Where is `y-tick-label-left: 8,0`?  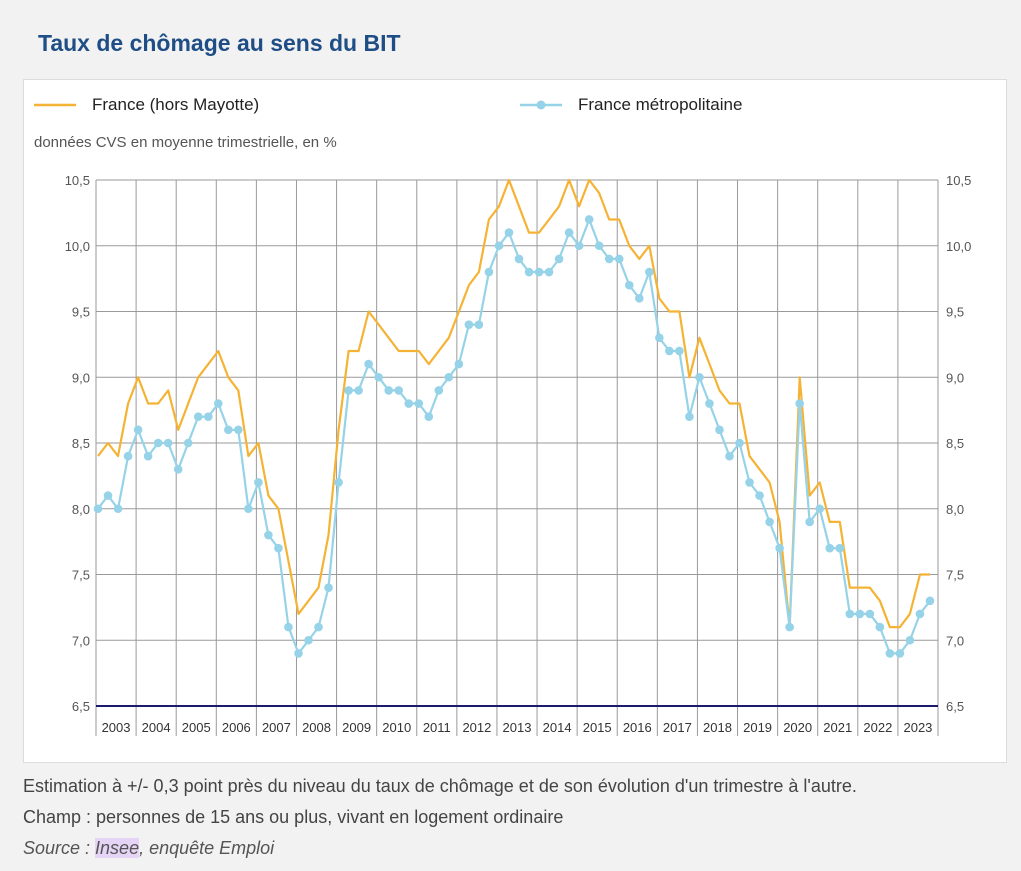
y-tick-label-left: 8,0 is located at coordinates (81, 509).